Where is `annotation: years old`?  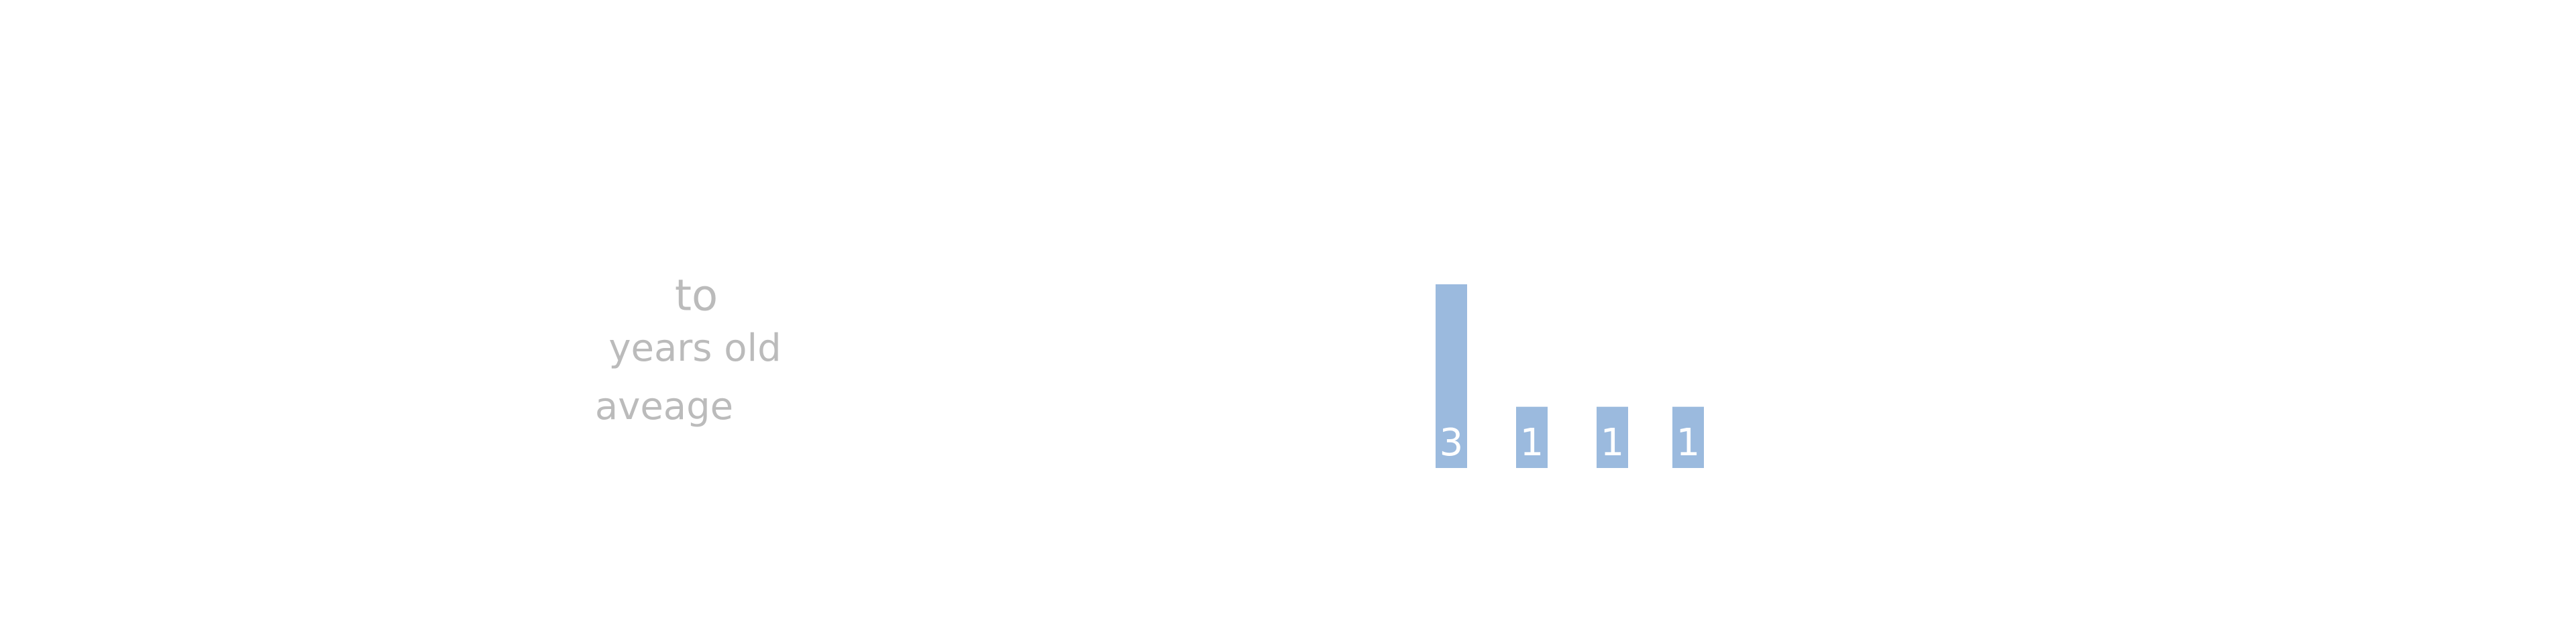 annotation: years old is located at coordinates (694, 348).